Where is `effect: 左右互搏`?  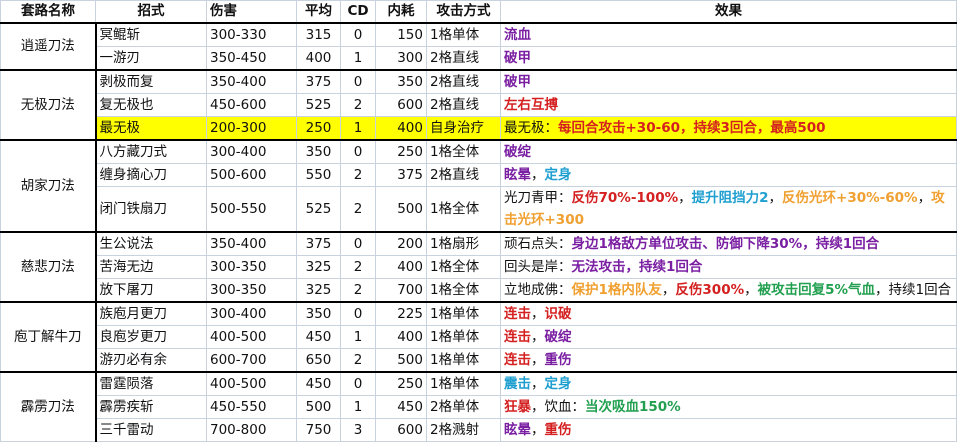
effect: 左右互搏 is located at coordinates (728, 105).